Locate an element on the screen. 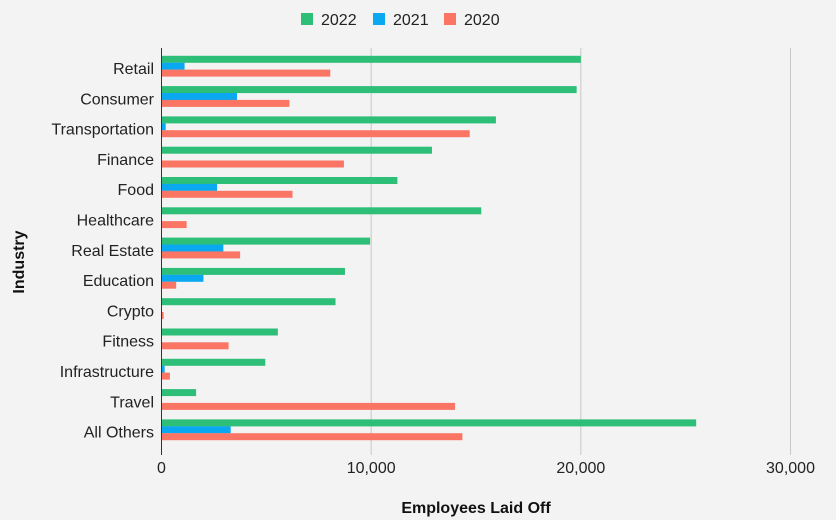 The image size is (836, 520). y-tick-label: Consumer is located at coordinates (117, 99).